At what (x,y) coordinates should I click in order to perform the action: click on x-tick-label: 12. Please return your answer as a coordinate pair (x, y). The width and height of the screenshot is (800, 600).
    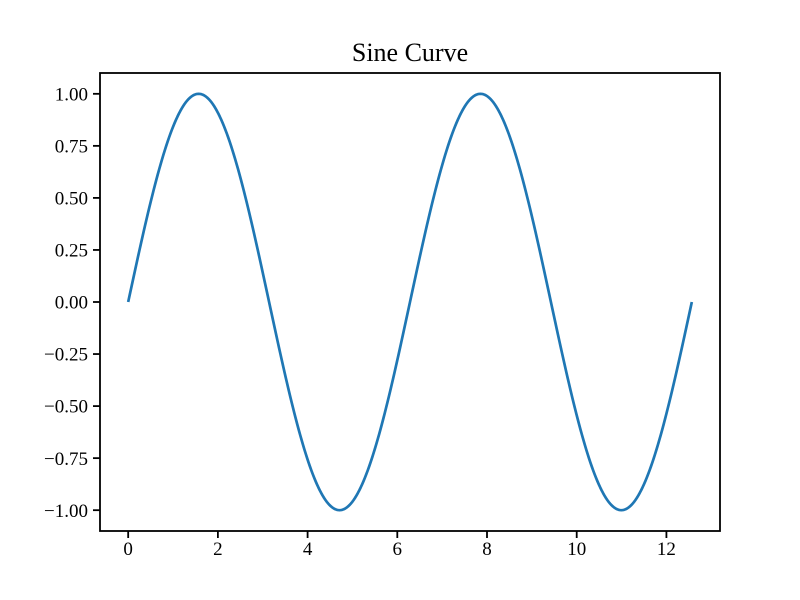
    Looking at the image, I should click on (666, 549).